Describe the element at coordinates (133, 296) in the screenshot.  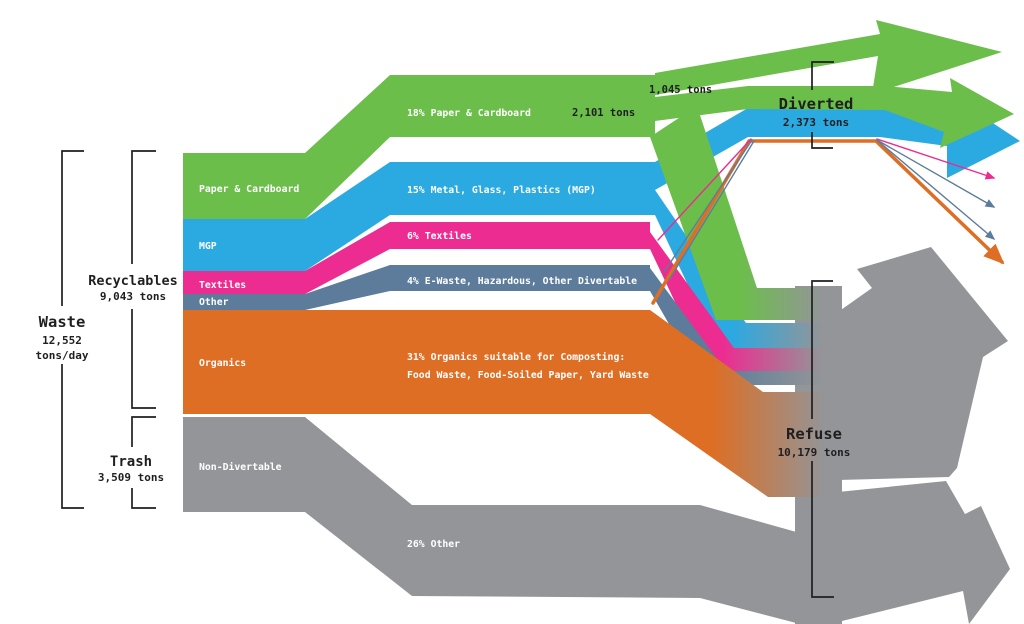
I see `recyclables-value: 9,043 tons` at that location.